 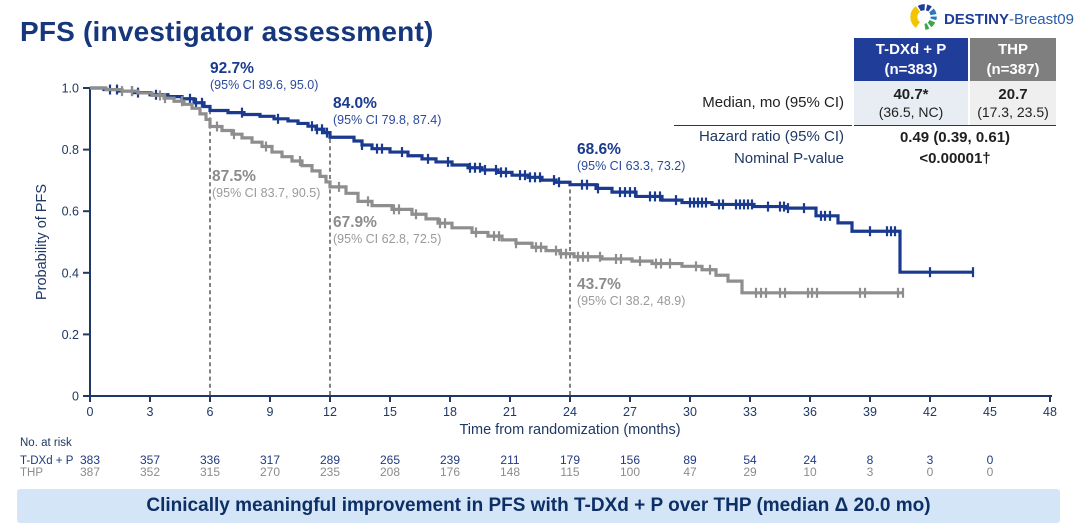 I want to click on median-row-label: Median, mo (95% CI), so click(x=773, y=103).